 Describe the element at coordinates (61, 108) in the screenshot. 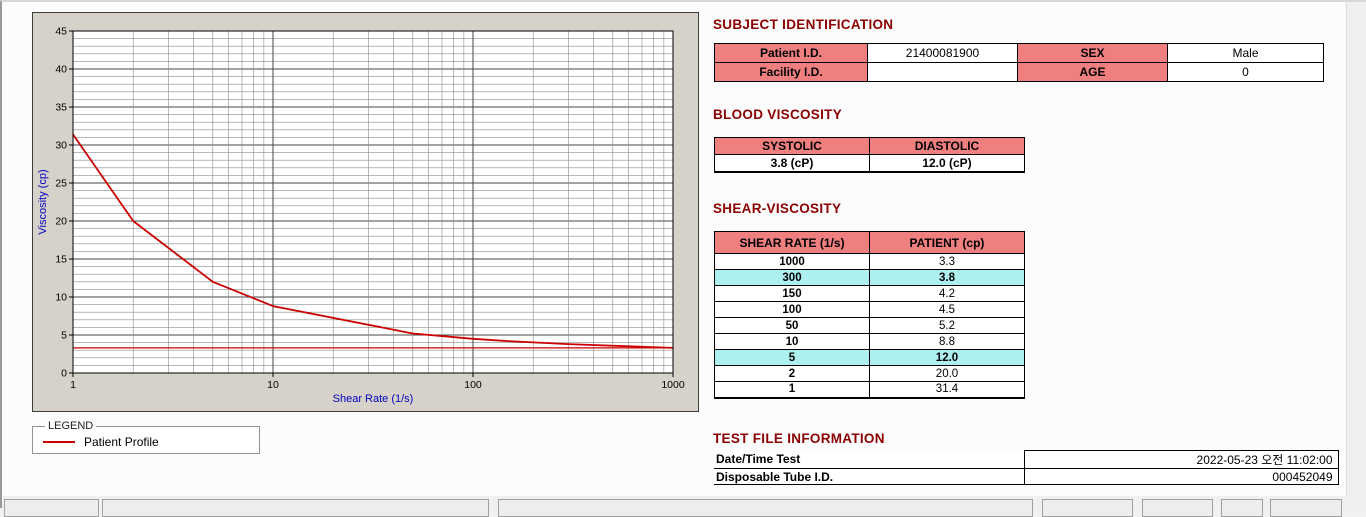

I see `svg-text: 35` at that location.